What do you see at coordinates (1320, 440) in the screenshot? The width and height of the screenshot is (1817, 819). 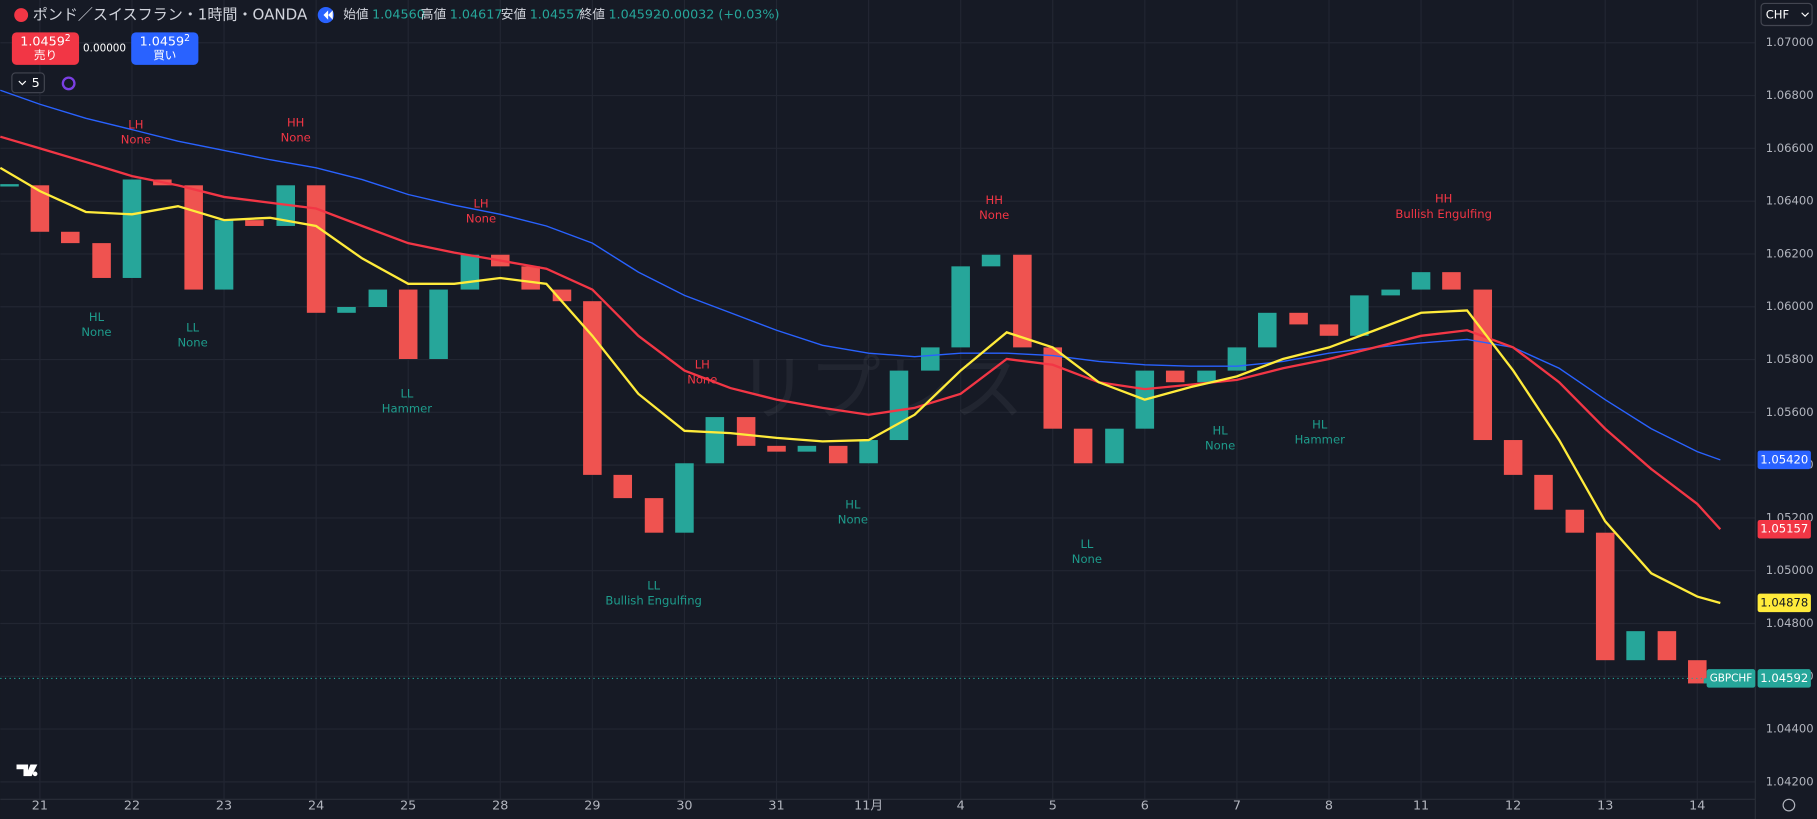 I see `pattern-name: Hammer` at bounding box center [1320, 440].